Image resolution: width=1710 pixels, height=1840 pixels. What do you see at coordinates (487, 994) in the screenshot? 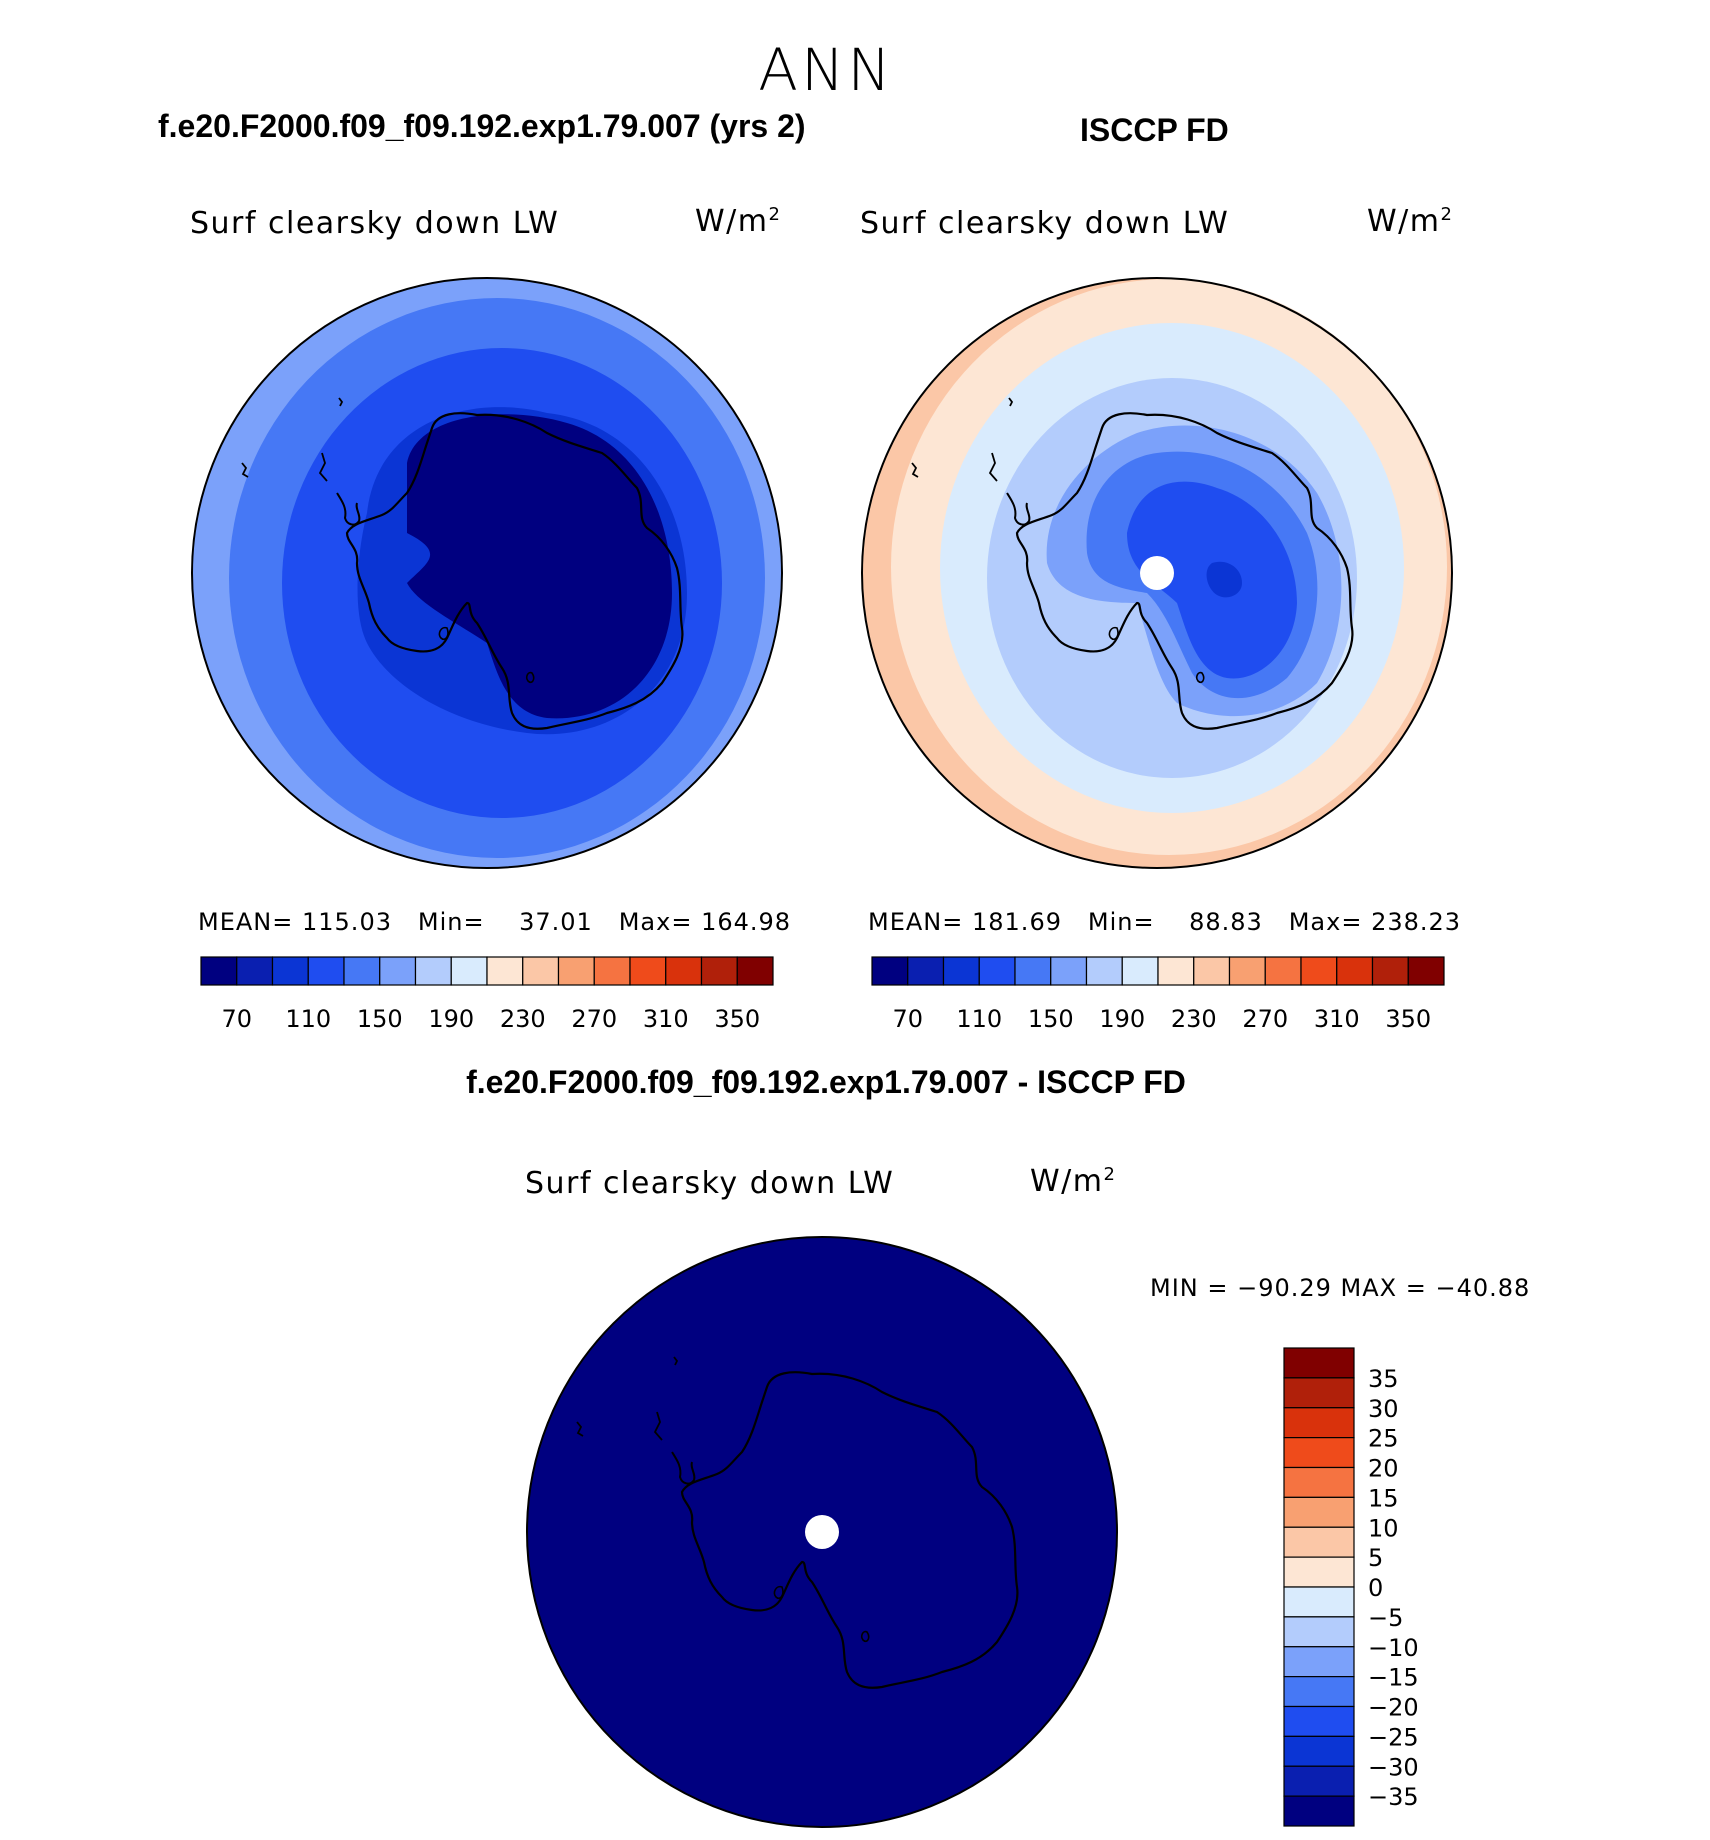
I see `model-colorbar: 70 110 150 190 230 270 310 350` at bounding box center [487, 994].